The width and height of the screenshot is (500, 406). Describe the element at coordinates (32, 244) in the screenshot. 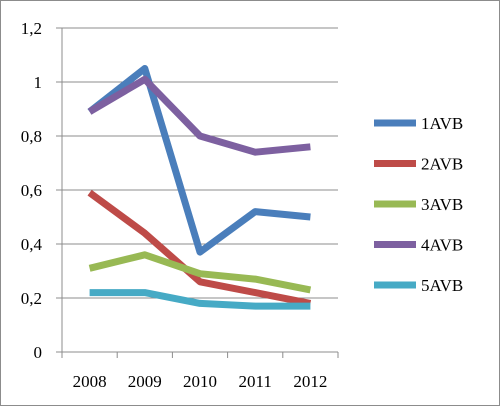

I see `y-tick-label: 0,4` at that location.